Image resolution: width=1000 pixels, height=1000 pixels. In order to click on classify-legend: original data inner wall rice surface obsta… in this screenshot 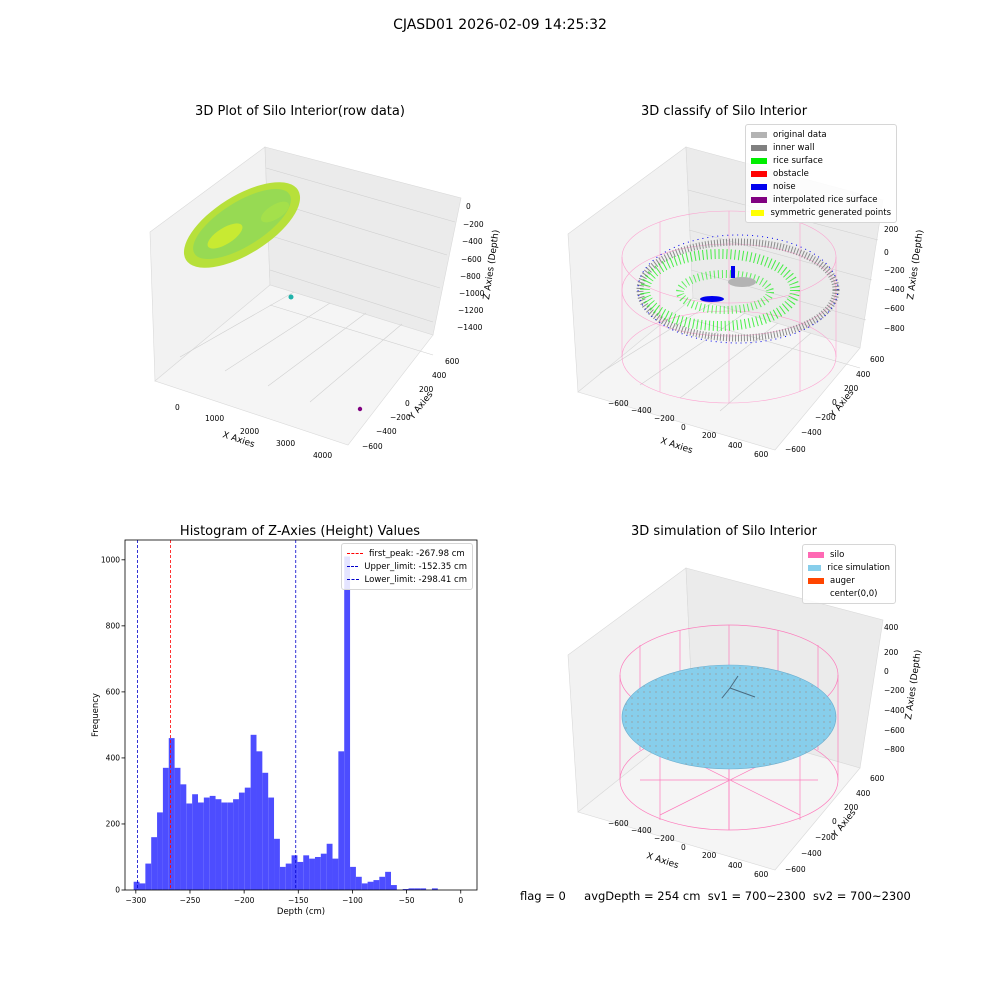, I will do `click(821, 173)`.